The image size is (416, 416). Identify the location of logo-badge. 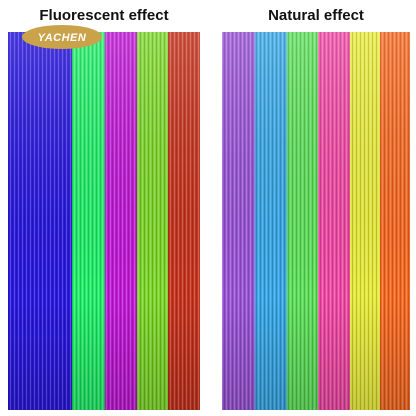
(62, 37).